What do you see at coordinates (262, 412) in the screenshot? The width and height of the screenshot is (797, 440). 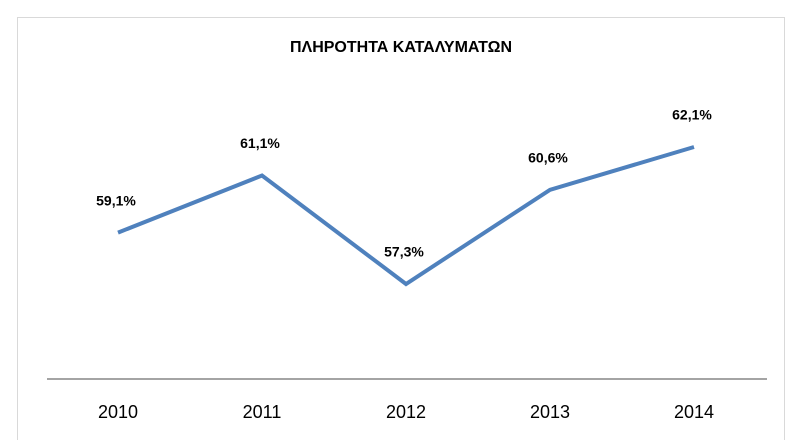 I see `x-tick-label: 2011` at bounding box center [262, 412].